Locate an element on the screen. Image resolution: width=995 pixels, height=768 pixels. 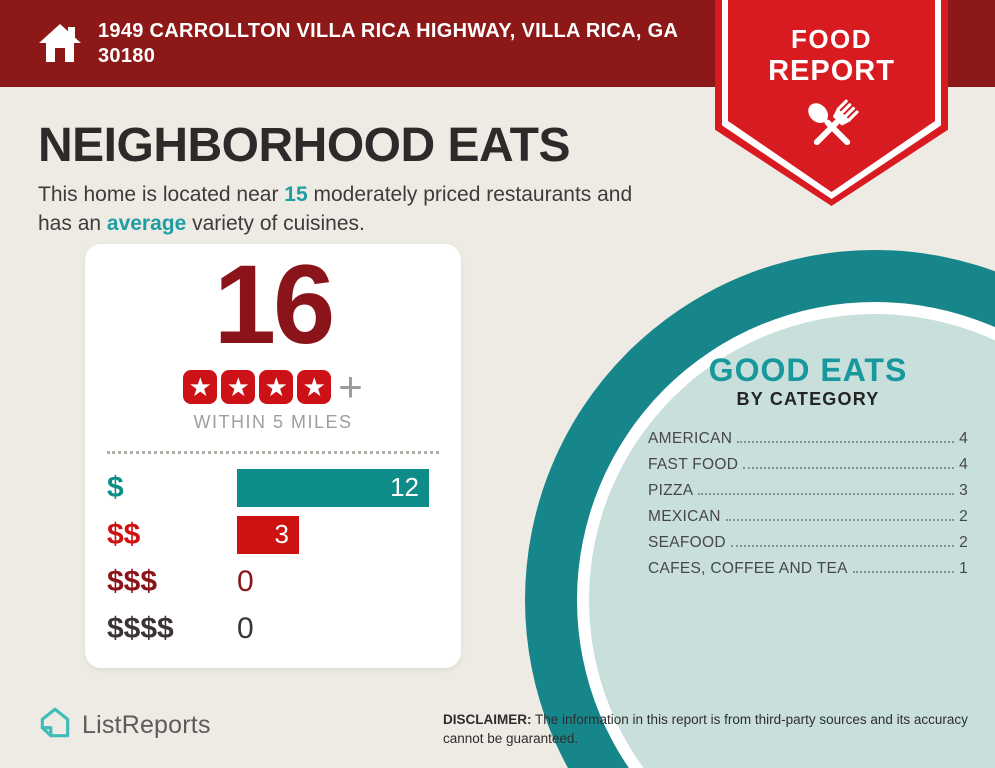
price-row-3: $$$ 0 is located at coordinates (284, 581).